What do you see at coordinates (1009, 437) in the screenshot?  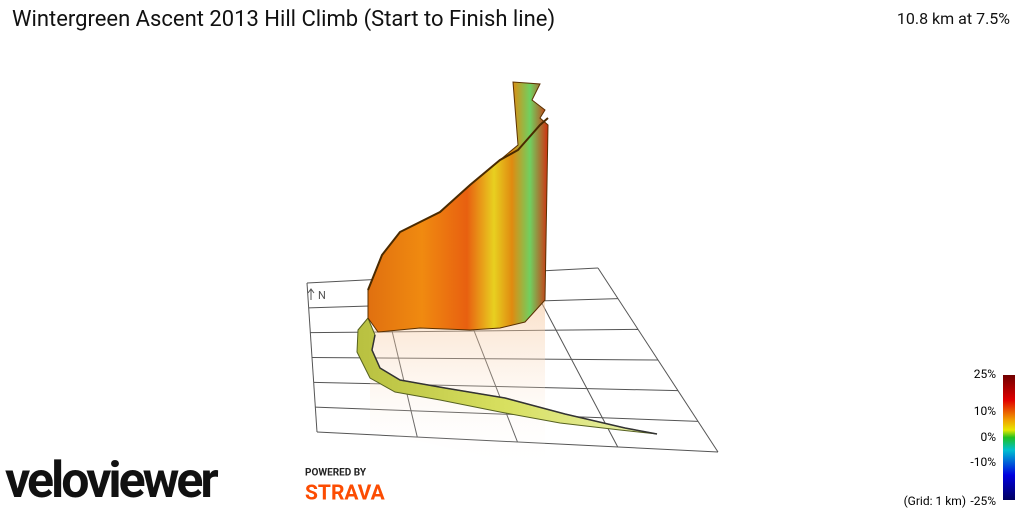 I see `gradient-scale` at bounding box center [1009, 437].